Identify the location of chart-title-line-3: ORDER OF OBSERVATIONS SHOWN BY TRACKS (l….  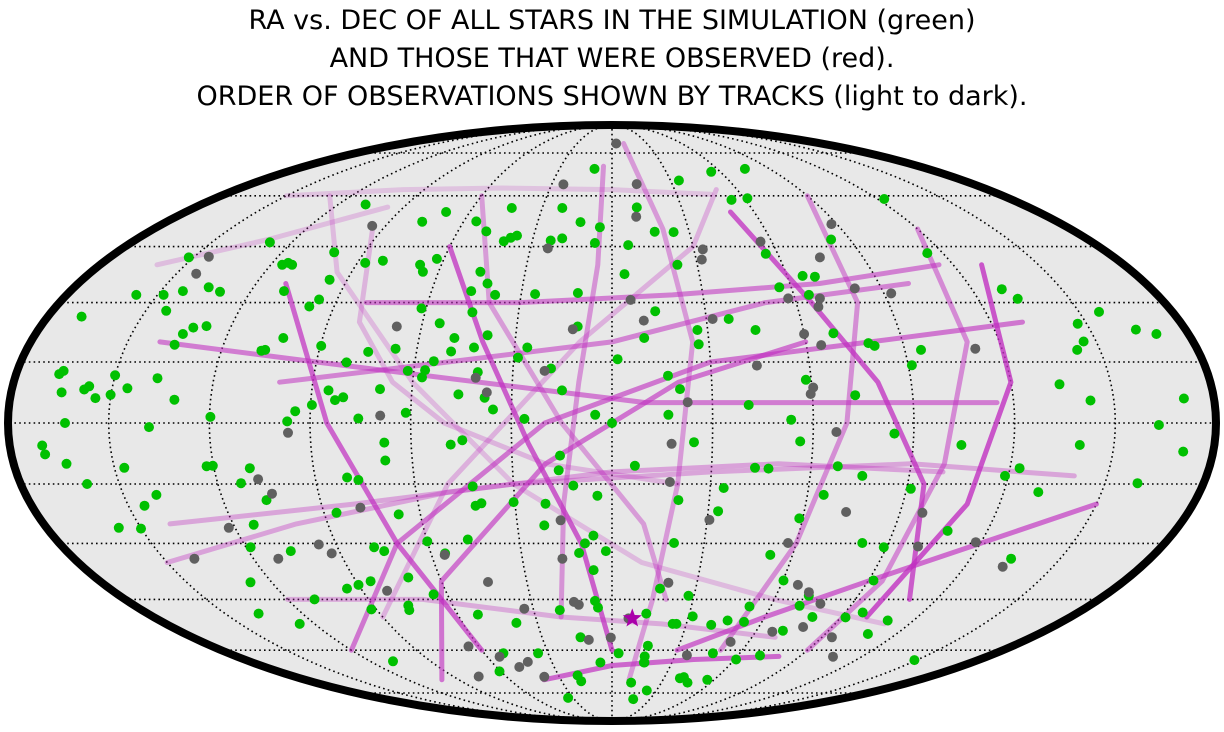
(612, 96).